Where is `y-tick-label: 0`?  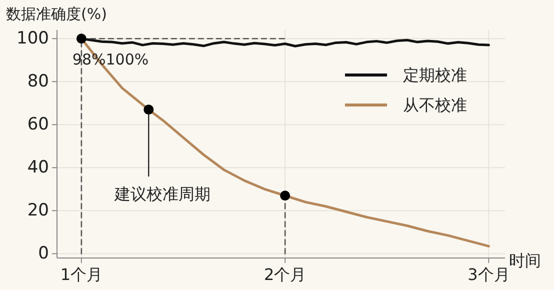 y-tick-label: 0 is located at coordinates (43, 254).